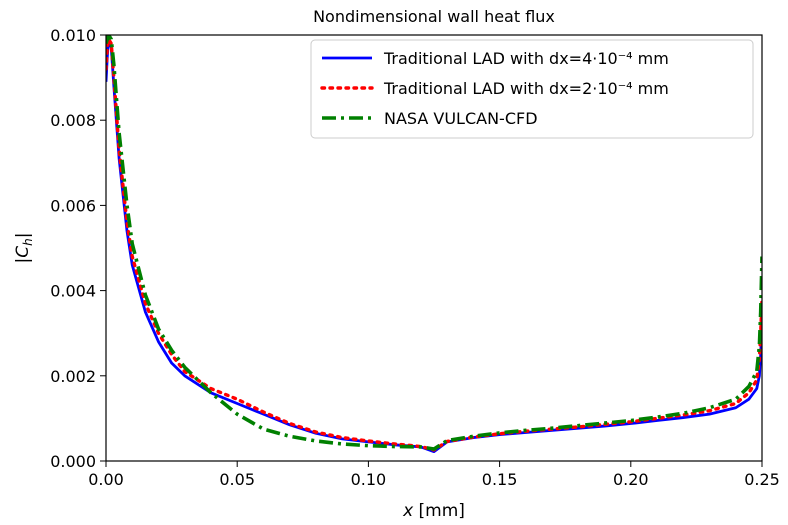 This screenshot has height=525, width=788. Describe the element at coordinates (24, 248) in the screenshot. I see `y-axis-label: |Ch|` at that location.